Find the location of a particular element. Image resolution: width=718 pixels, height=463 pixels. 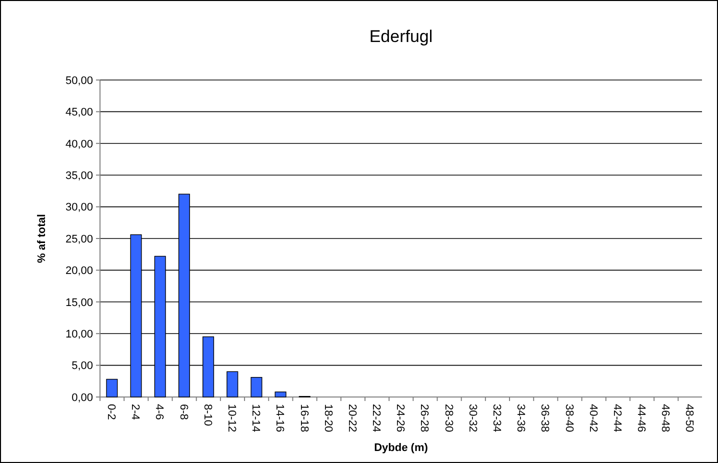

x-tick-label: 40-42 is located at coordinates (592, 418).